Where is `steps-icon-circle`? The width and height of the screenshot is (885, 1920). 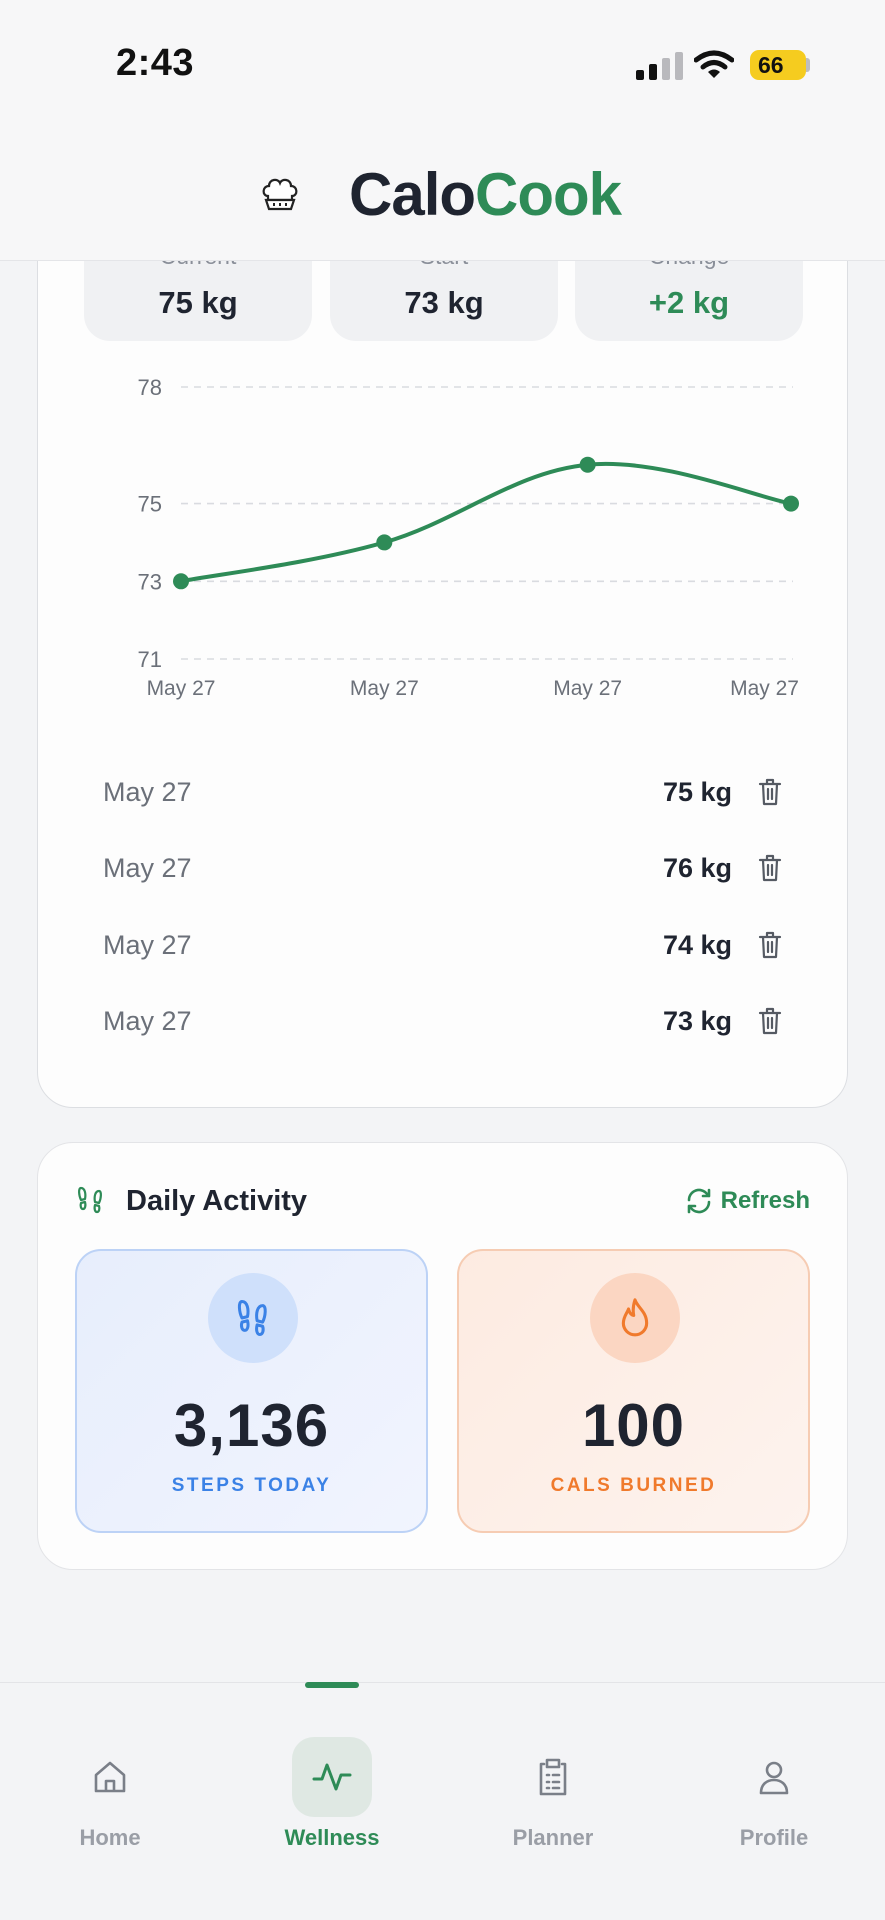
steps-icon-circle is located at coordinates (253, 1318).